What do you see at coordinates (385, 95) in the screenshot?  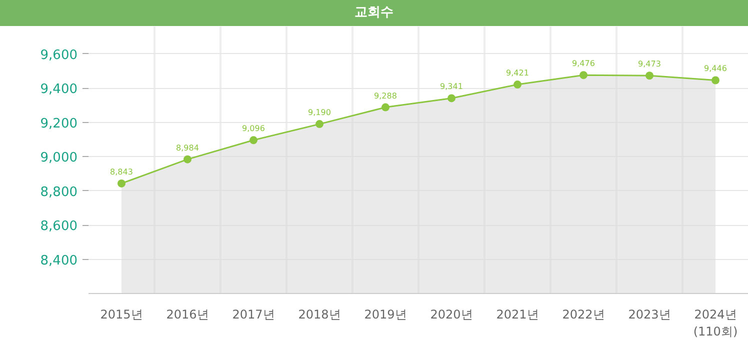 I see `text: 9,288` at bounding box center [385, 95].